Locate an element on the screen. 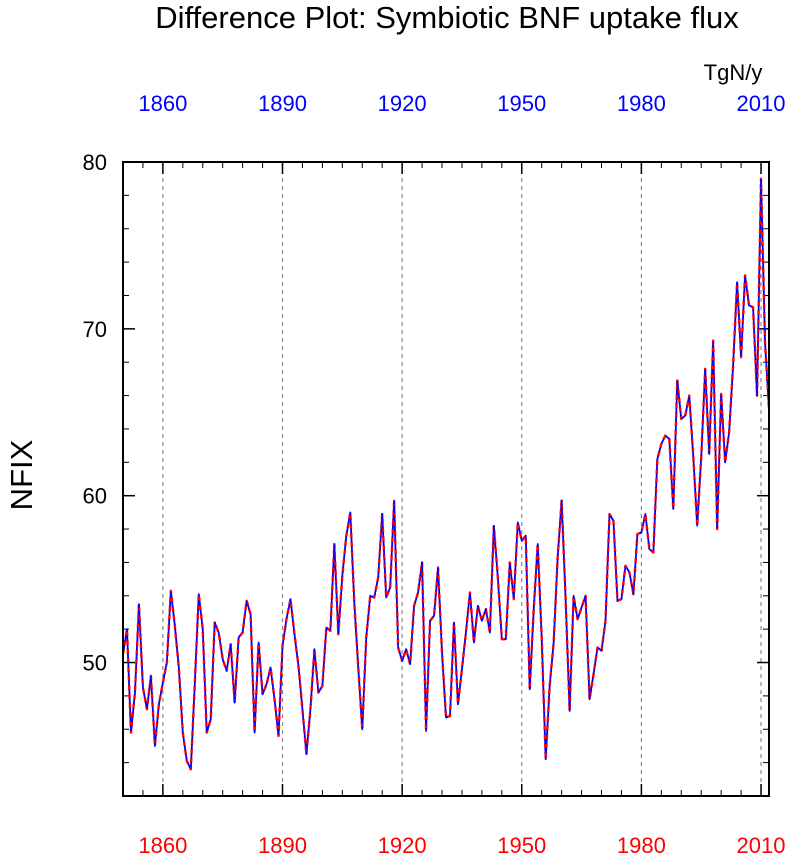 This screenshot has width=795, height=857. y-tick-label: 60 is located at coordinates (95, 496).